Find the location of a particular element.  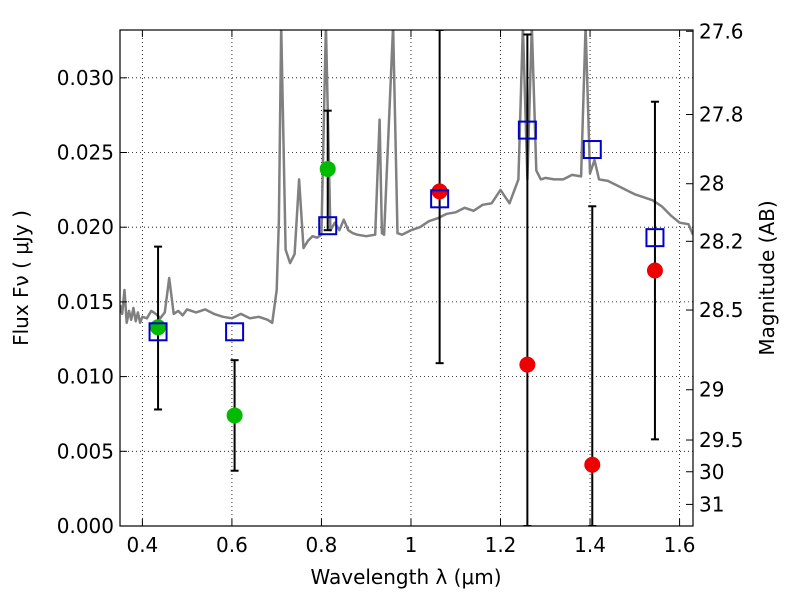

right-tick-label: 27.6 is located at coordinates (721, 31).